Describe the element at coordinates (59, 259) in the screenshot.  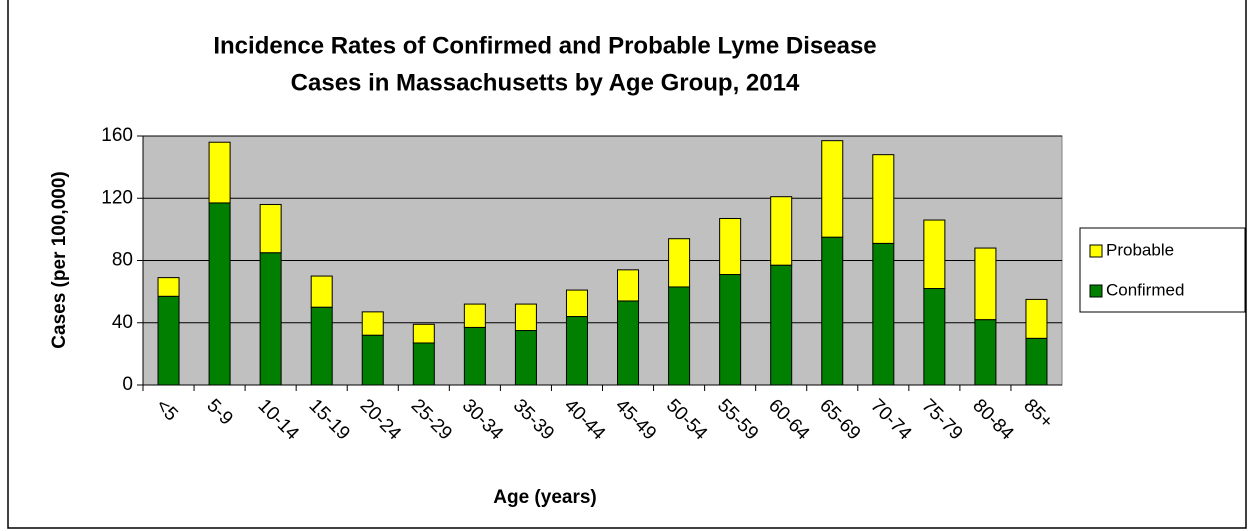
I see `y-axis-label: Cases (per 100,000)` at that location.